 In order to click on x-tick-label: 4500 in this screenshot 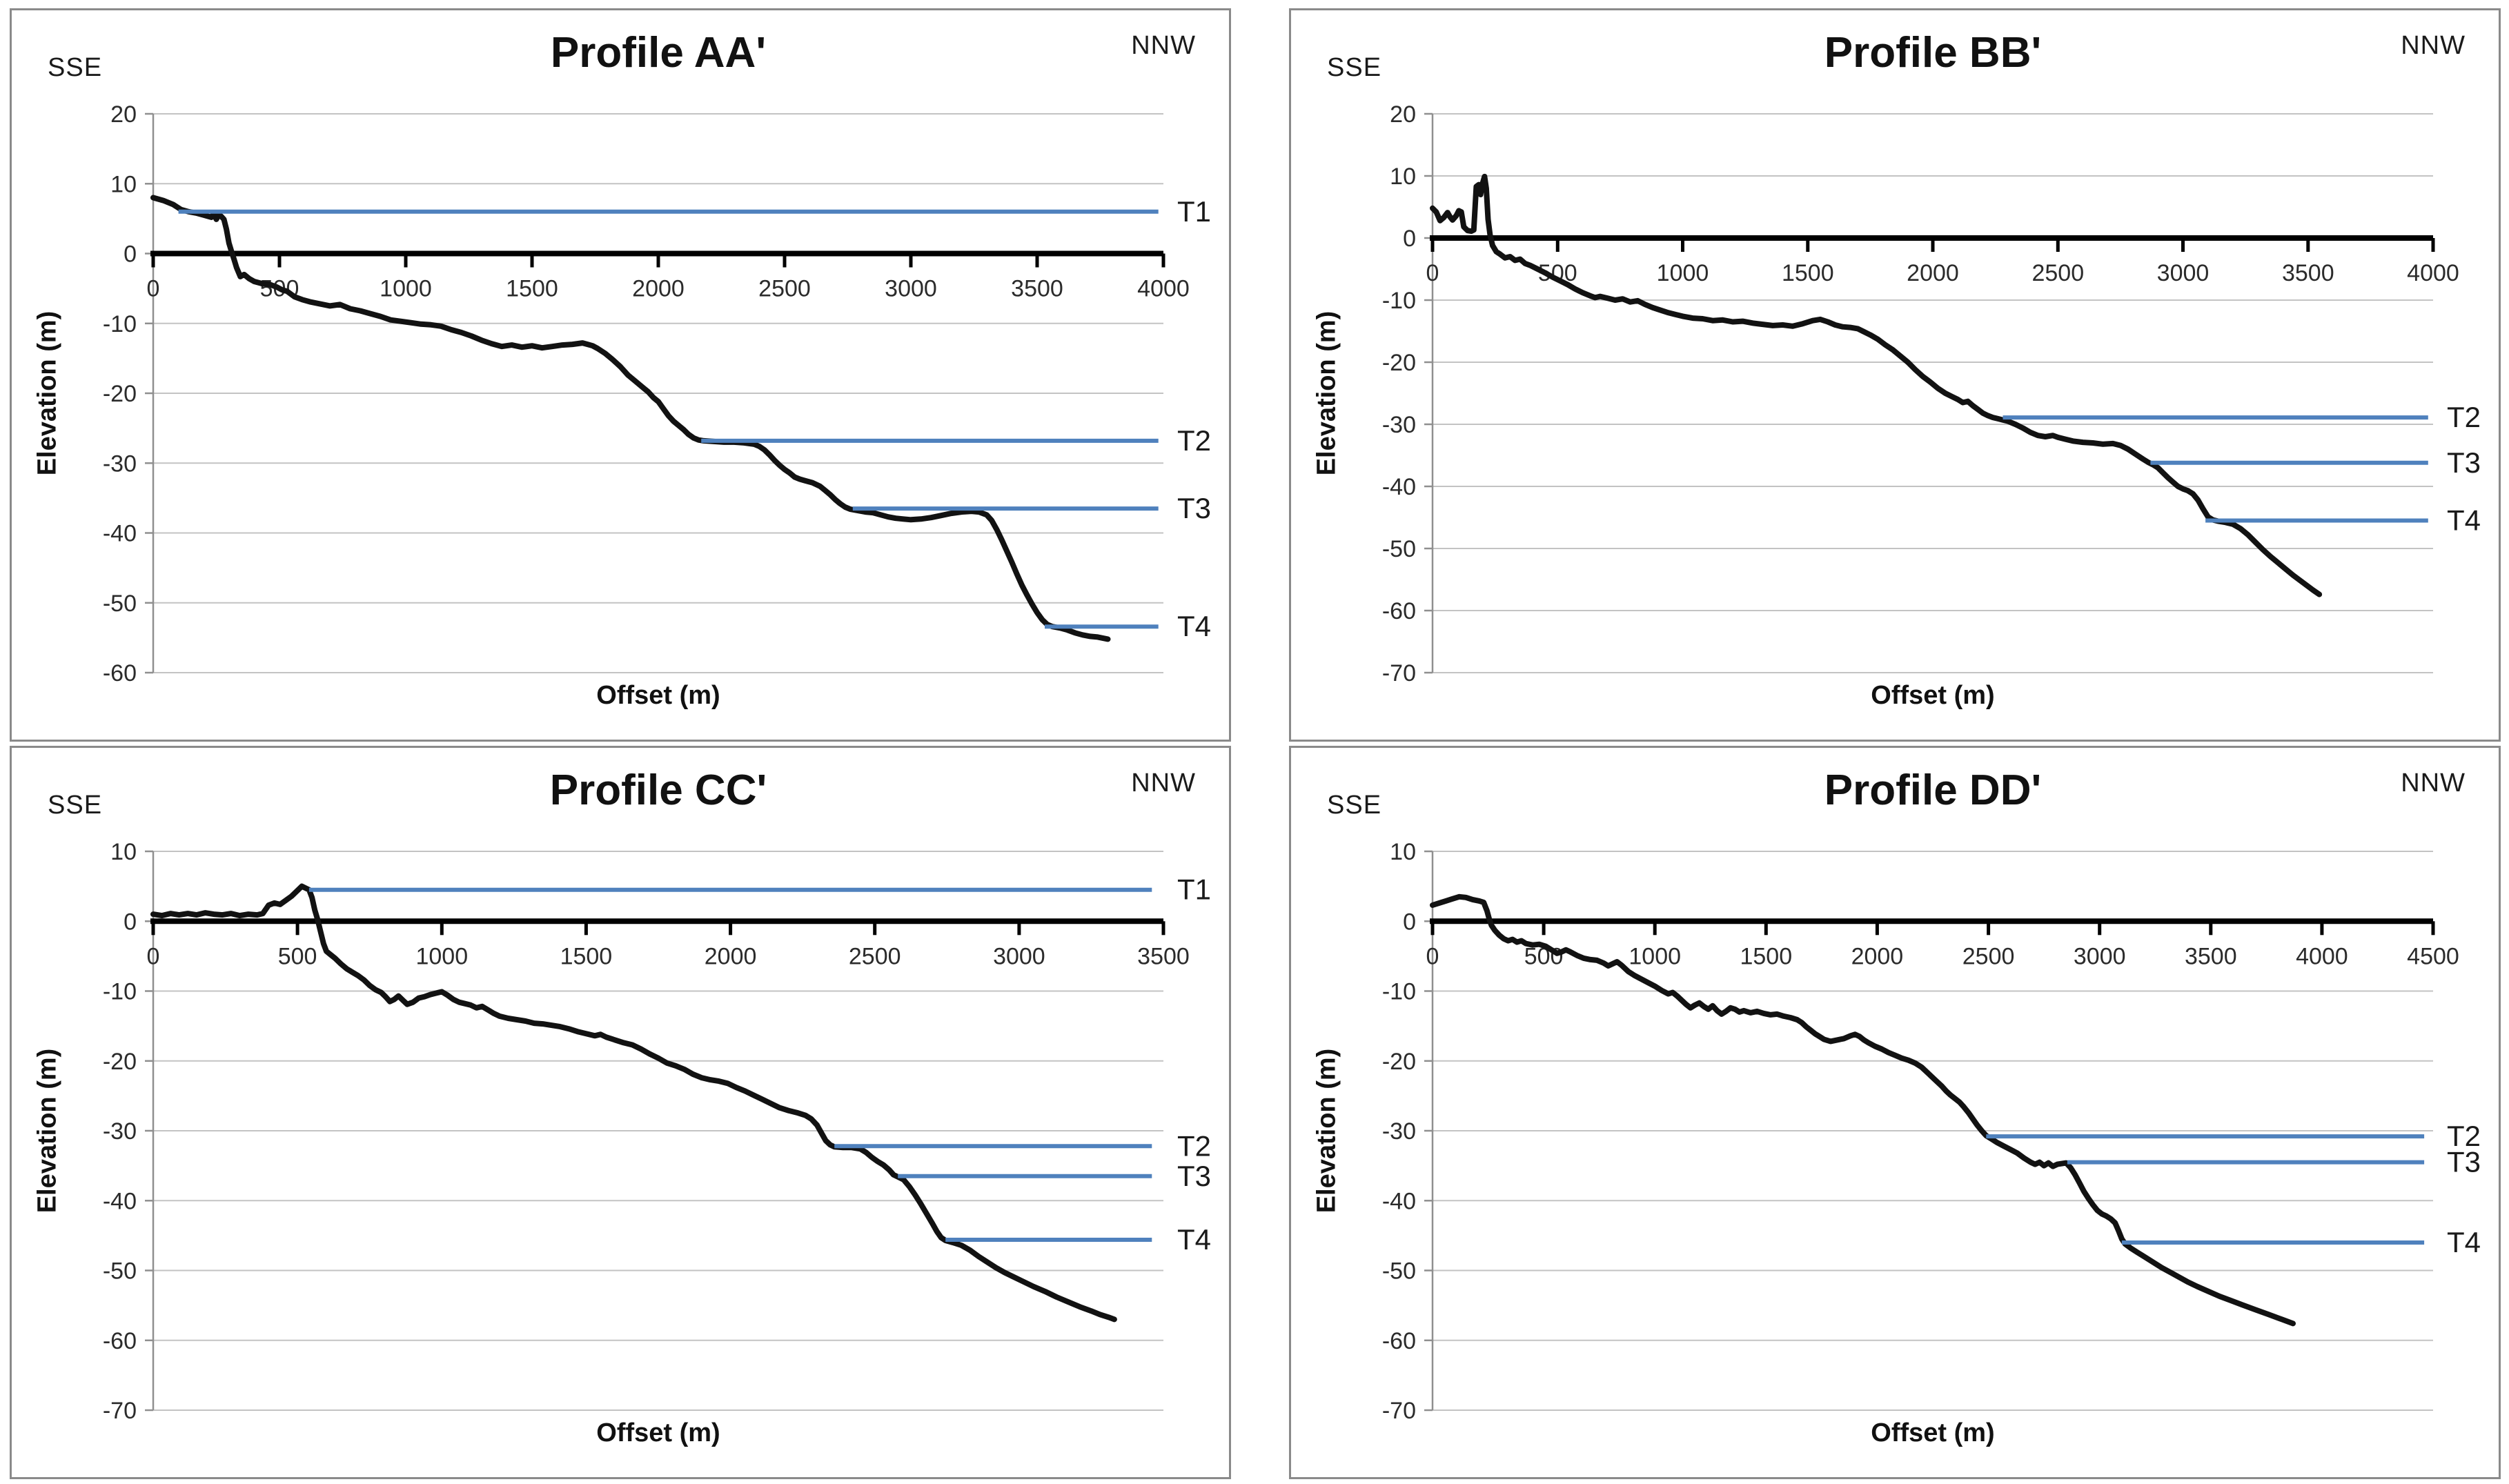, I will do `click(2433, 956)`.